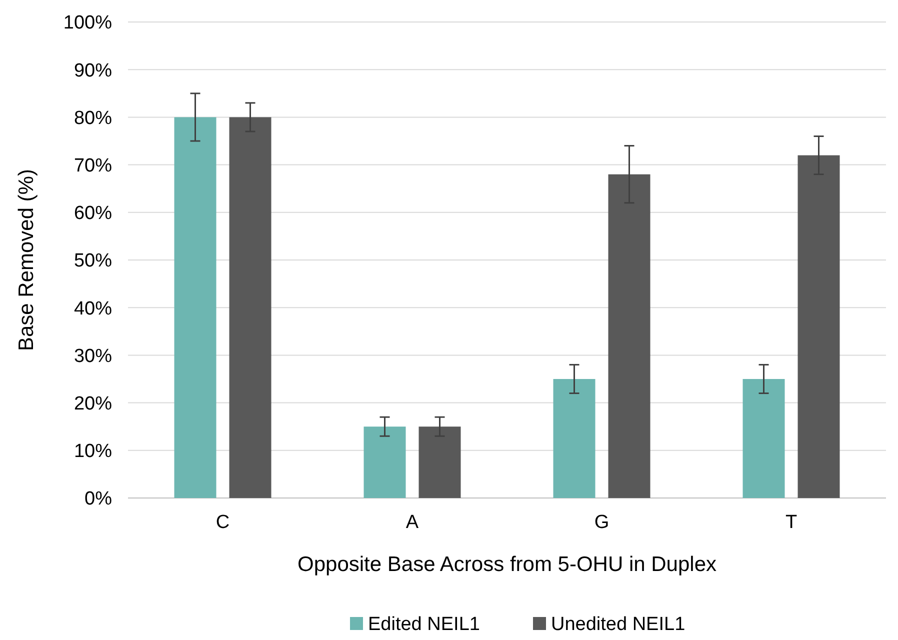 This screenshot has height=640, width=898. Describe the element at coordinates (93, 165) in the screenshot. I see `y-tick-label: 70%` at that location.